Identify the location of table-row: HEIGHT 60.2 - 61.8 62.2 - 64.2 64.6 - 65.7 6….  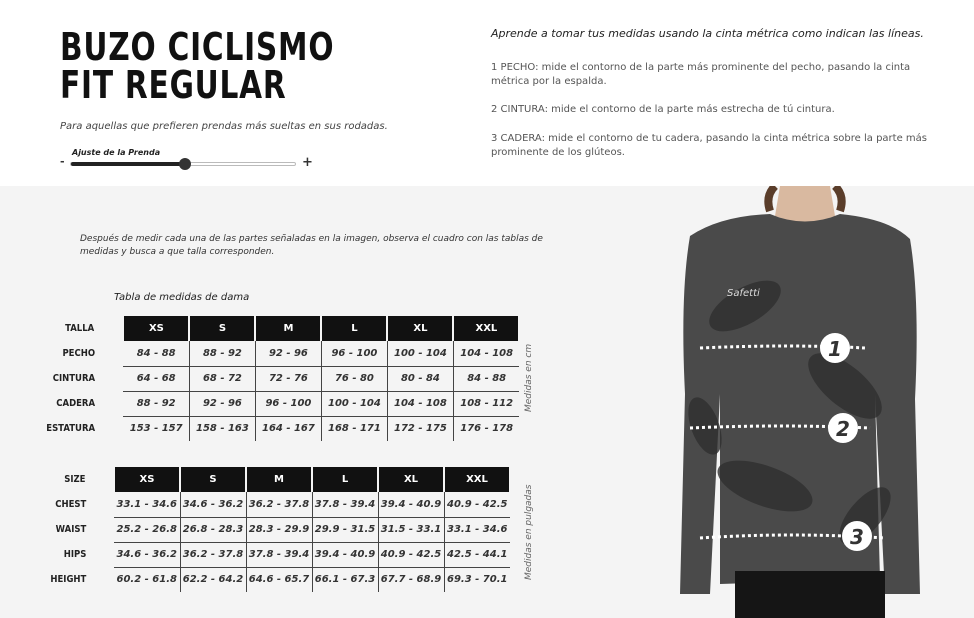
(275, 579).